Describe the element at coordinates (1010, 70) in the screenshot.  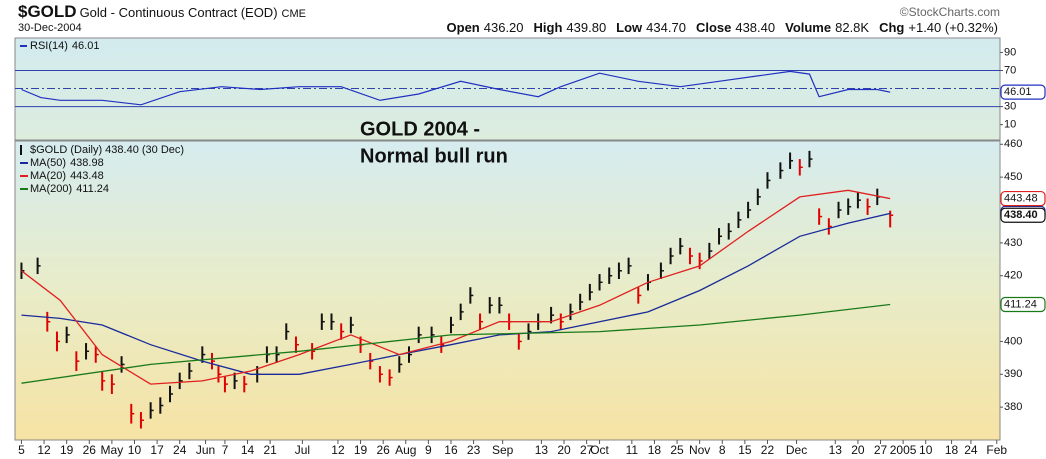
I see `y-tick-label: 70` at that location.